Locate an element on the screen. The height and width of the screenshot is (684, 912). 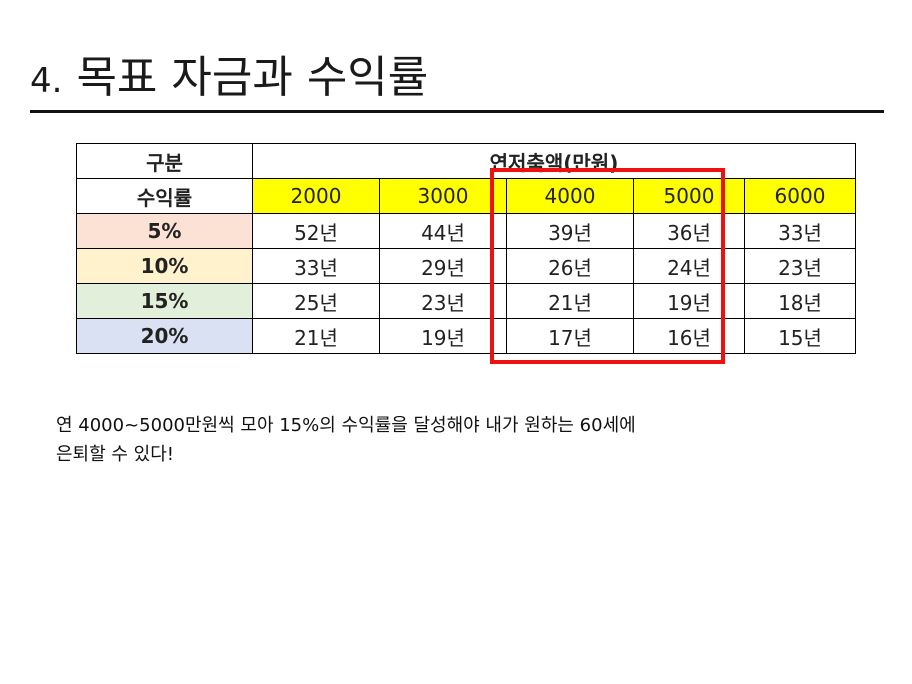
table-row: 20% 21년 19년 17년 16년 15년 is located at coordinates (466, 336).